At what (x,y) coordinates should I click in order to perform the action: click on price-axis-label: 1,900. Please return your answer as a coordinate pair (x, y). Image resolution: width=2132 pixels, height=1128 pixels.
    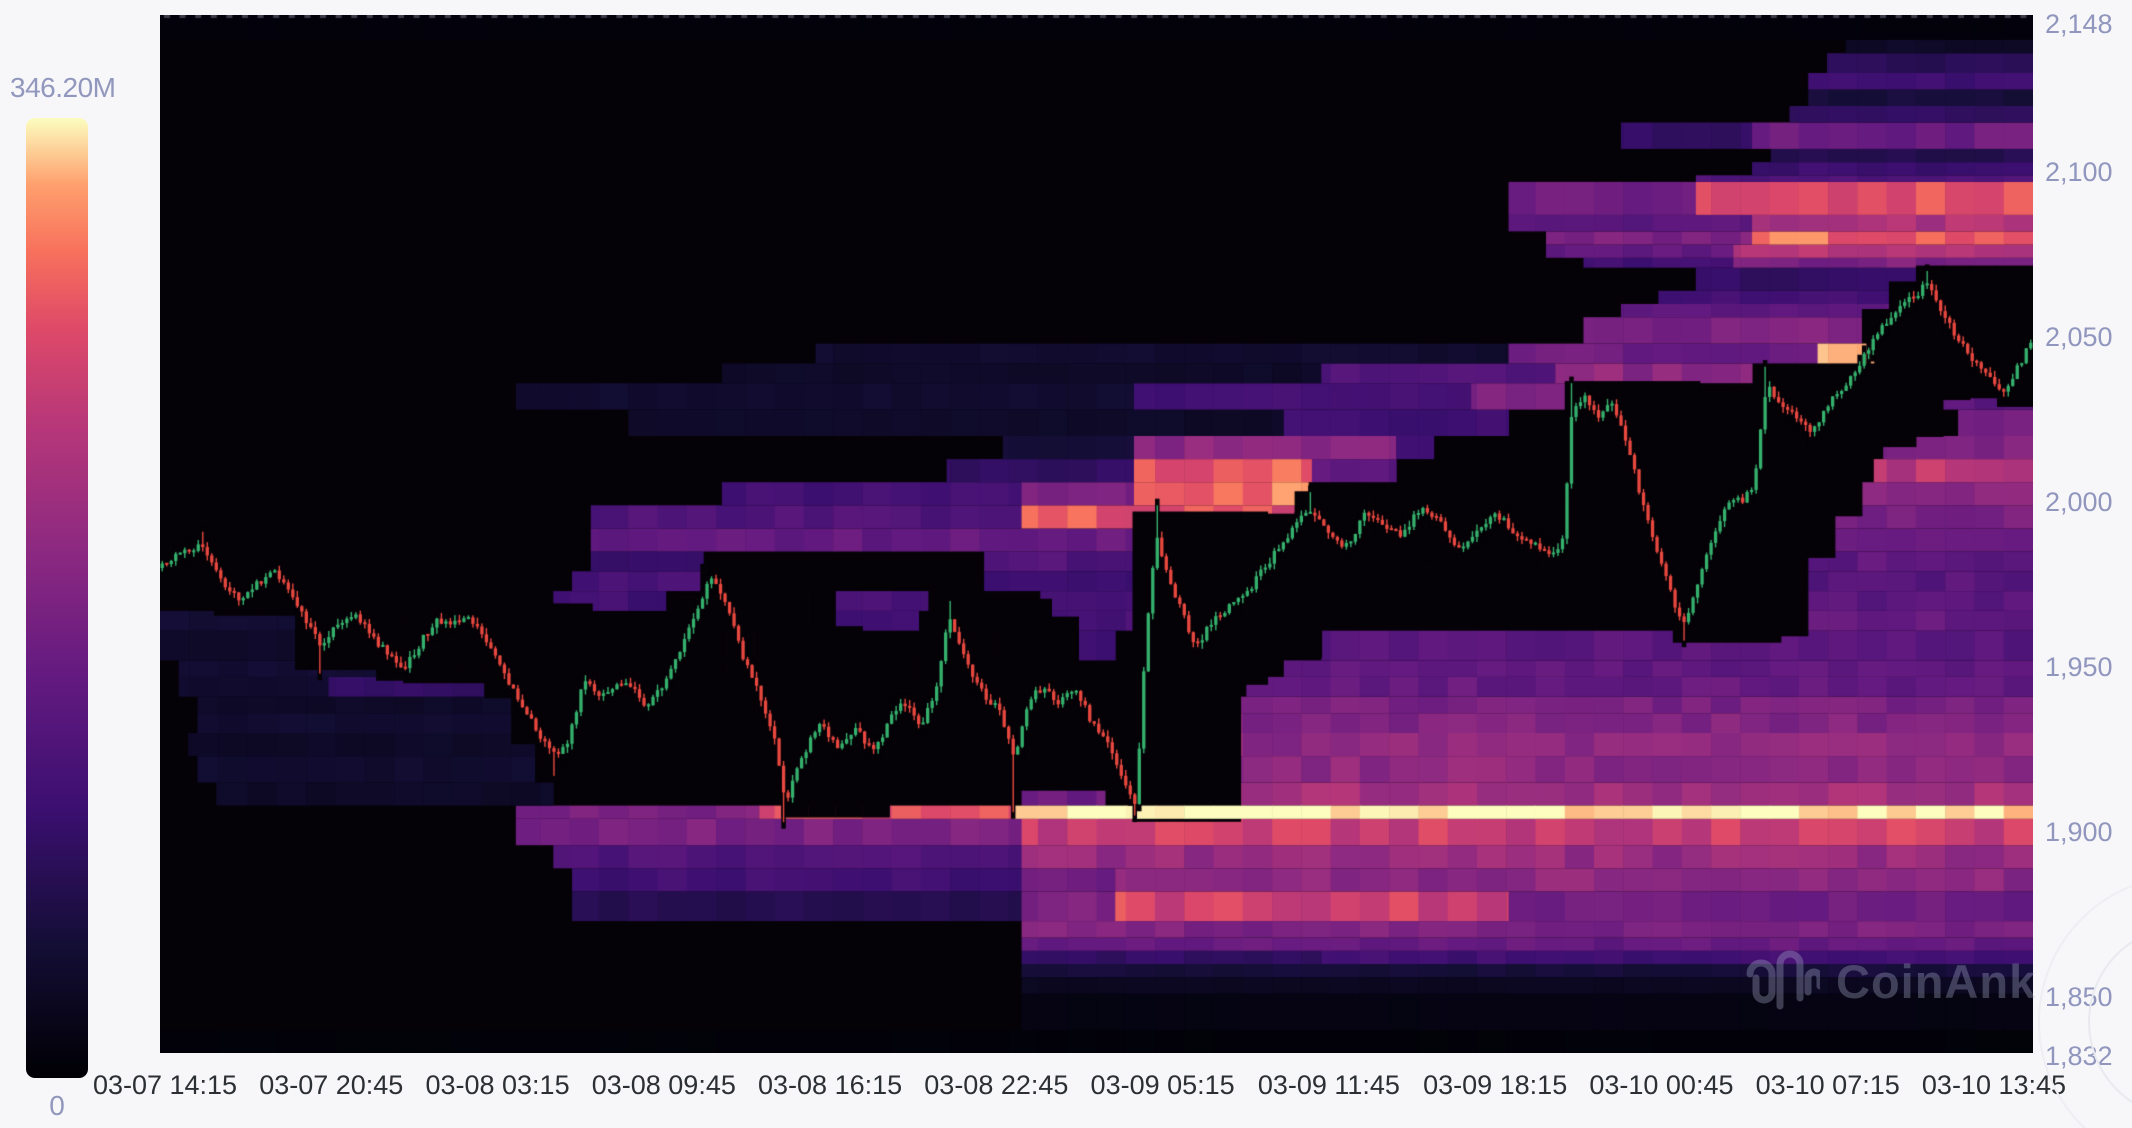
    Looking at the image, I should click on (2079, 832).